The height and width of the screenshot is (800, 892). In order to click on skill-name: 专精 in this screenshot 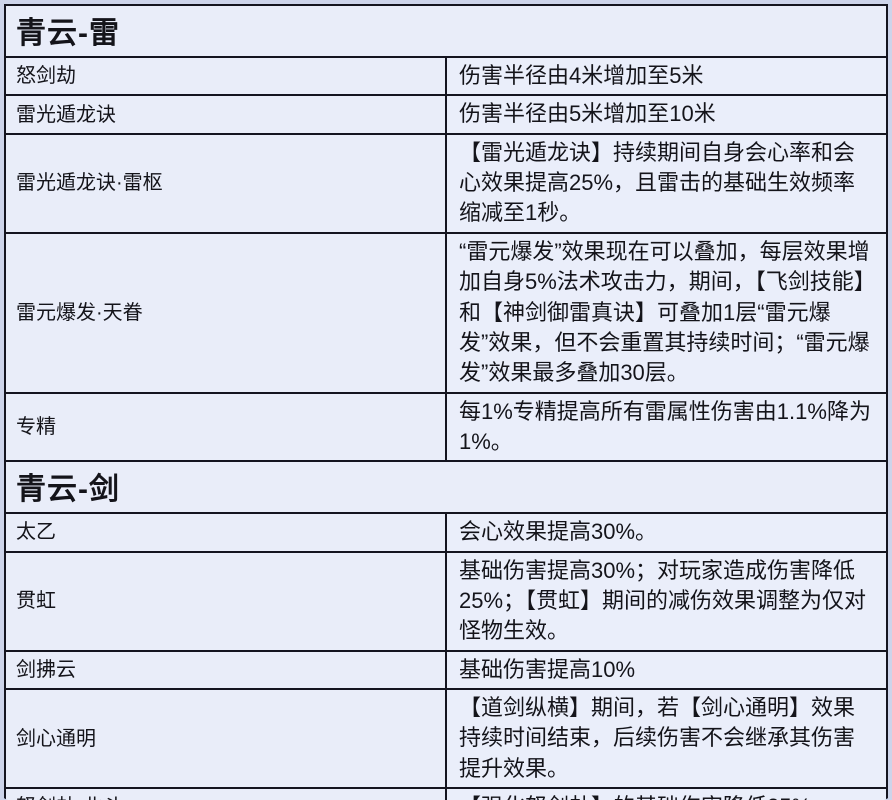, I will do `click(225, 427)`.